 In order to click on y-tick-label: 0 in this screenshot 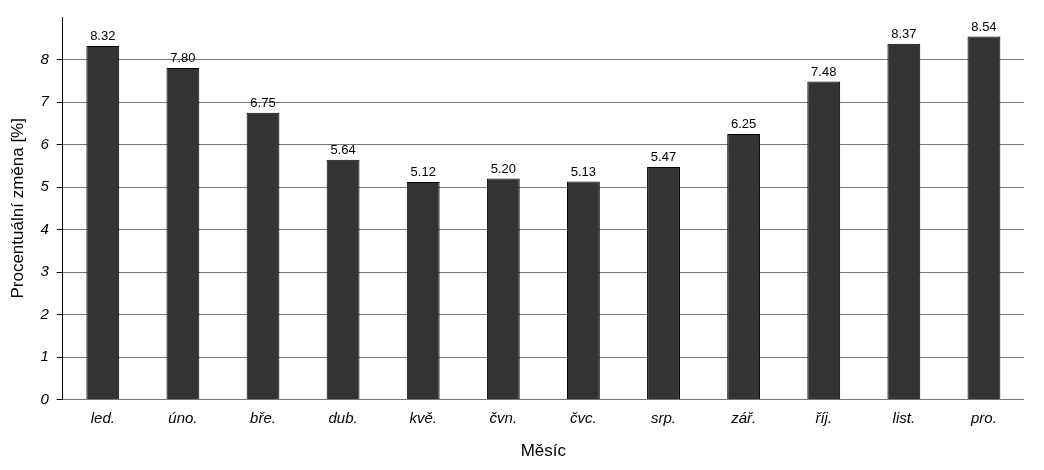, I will do `click(45, 398)`.